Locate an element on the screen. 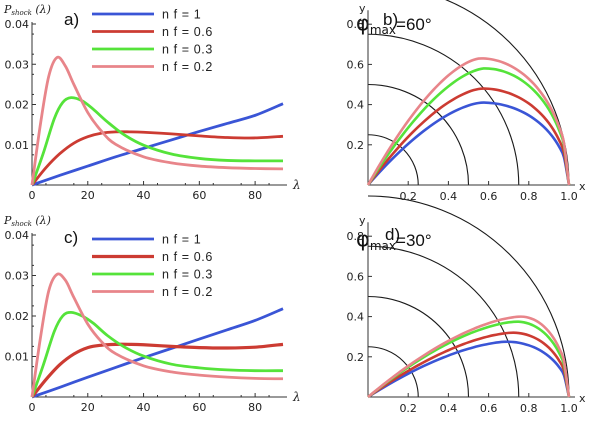 Image resolution: width=600 pixels, height=426 pixels. panel-label: d) is located at coordinates (392, 234).